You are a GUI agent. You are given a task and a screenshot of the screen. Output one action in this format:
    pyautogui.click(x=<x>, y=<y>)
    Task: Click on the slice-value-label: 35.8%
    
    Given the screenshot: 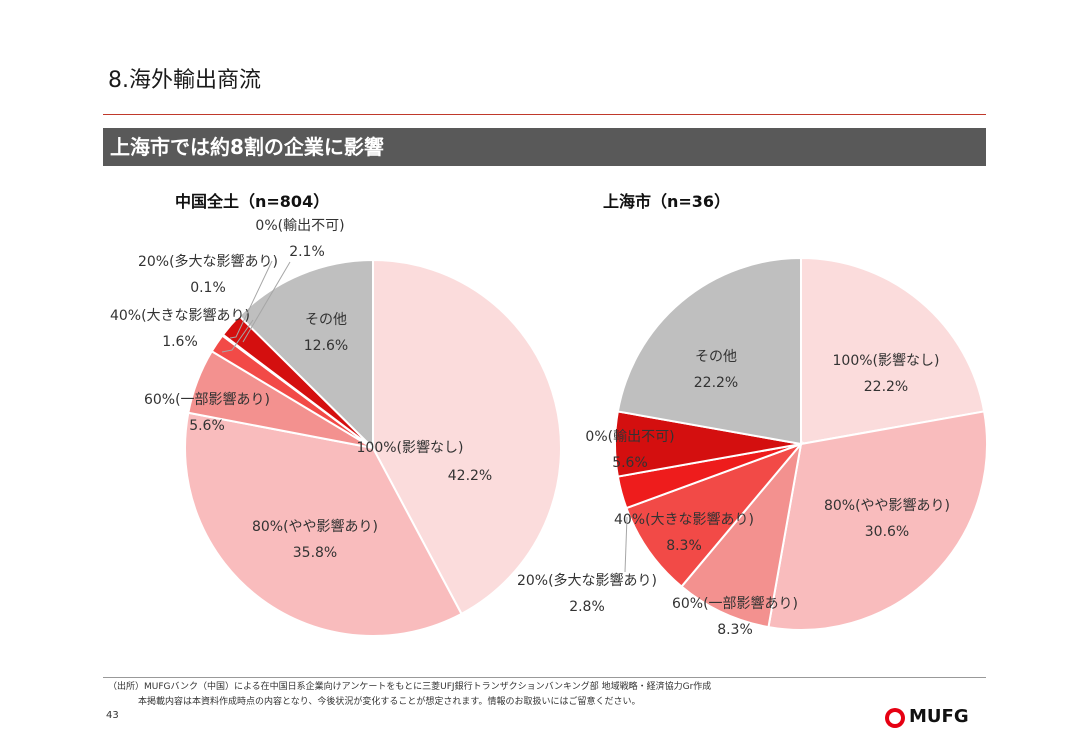 What is the action you would take?
    pyautogui.click(x=315, y=553)
    